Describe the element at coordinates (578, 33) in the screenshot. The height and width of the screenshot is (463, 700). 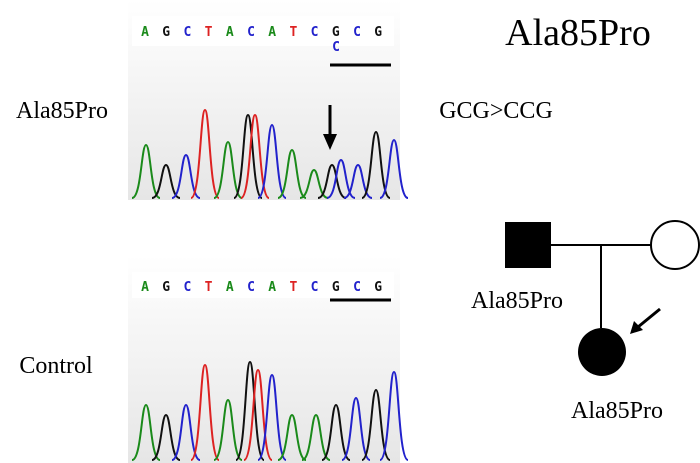
I see `title: Ala85Pro` at that location.